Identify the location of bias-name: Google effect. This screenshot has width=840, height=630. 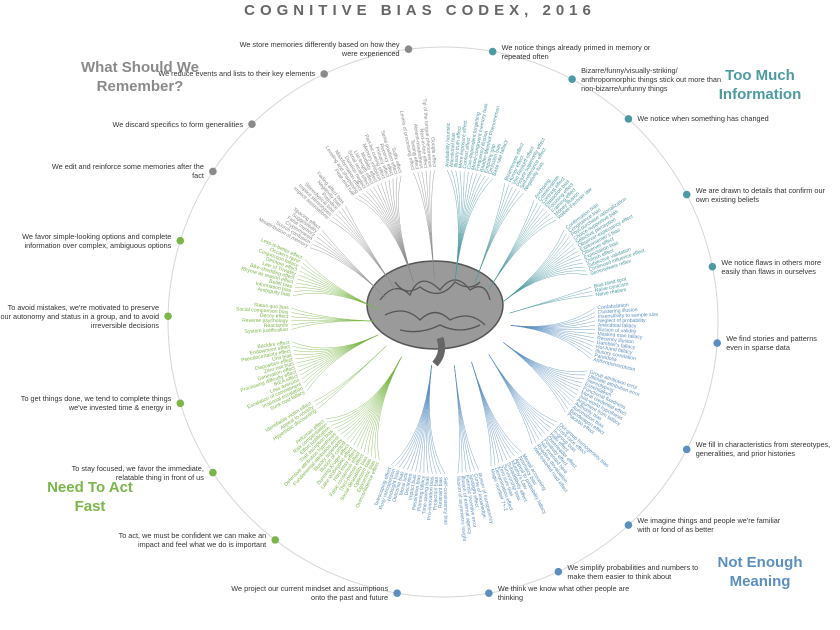
(433, 152).